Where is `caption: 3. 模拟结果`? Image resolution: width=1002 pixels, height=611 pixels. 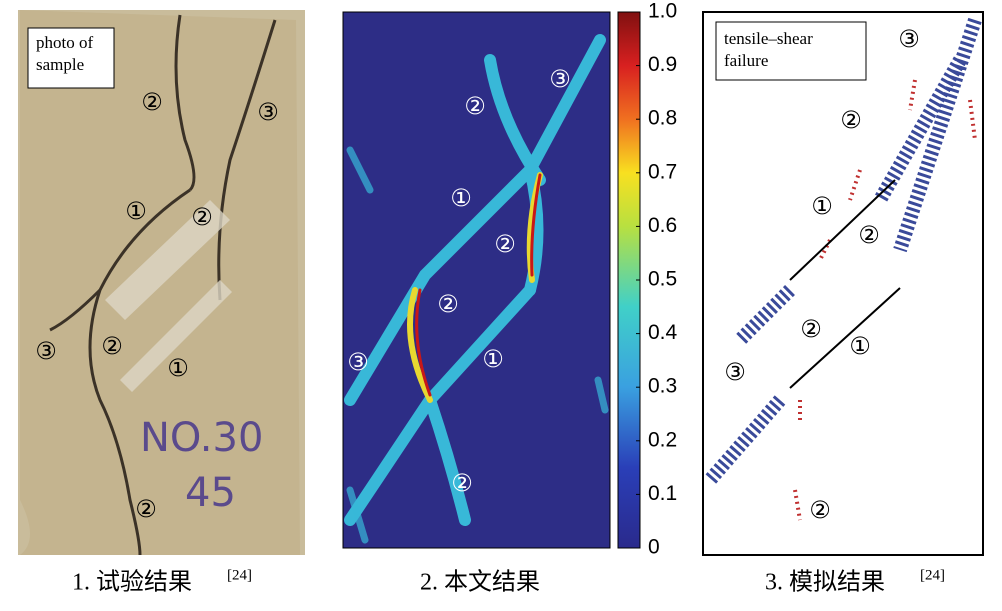
caption: 3. 模拟结果 is located at coordinates (825, 582).